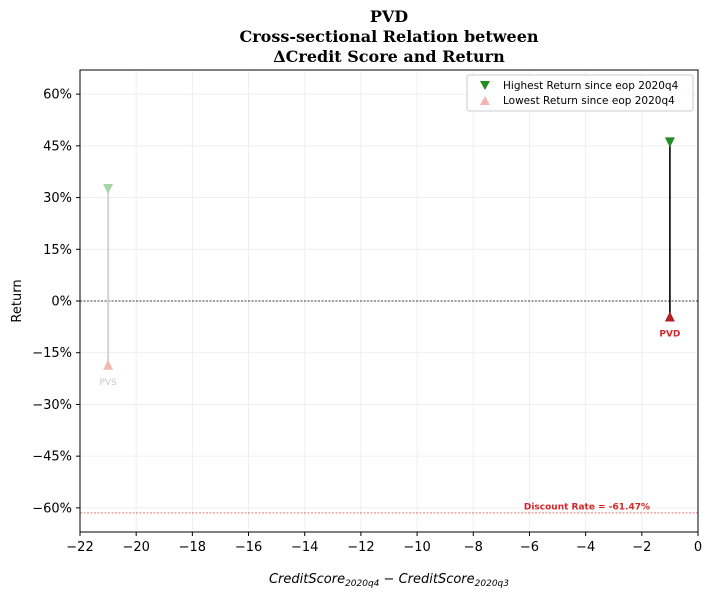 This screenshot has width=713, height=599. What do you see at coordinates (587, 507) in the screenshot?
I see `discount-rate-label: Discount Rate = -61.47%` at bounding box center [587, 507].